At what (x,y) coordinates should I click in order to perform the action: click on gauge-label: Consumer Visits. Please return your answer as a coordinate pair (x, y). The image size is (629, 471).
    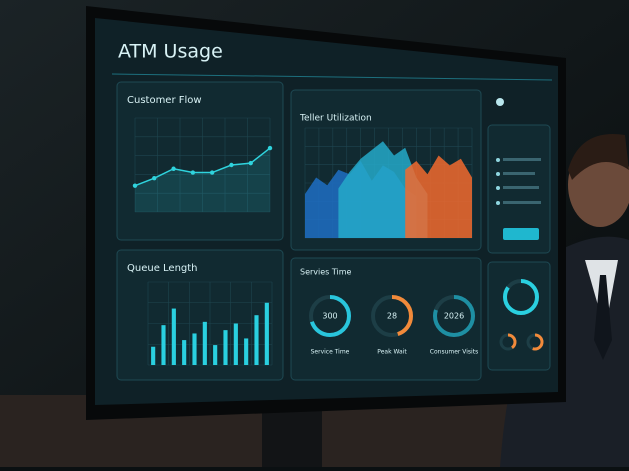
    Looking at the image, I should click on (454, 352).